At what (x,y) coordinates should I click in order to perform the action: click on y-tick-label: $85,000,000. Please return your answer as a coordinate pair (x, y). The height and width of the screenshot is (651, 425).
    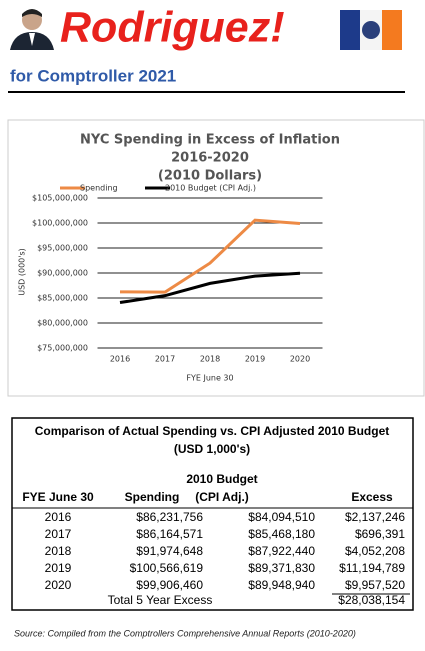
    Looking at the image, I should click on (62, 298).